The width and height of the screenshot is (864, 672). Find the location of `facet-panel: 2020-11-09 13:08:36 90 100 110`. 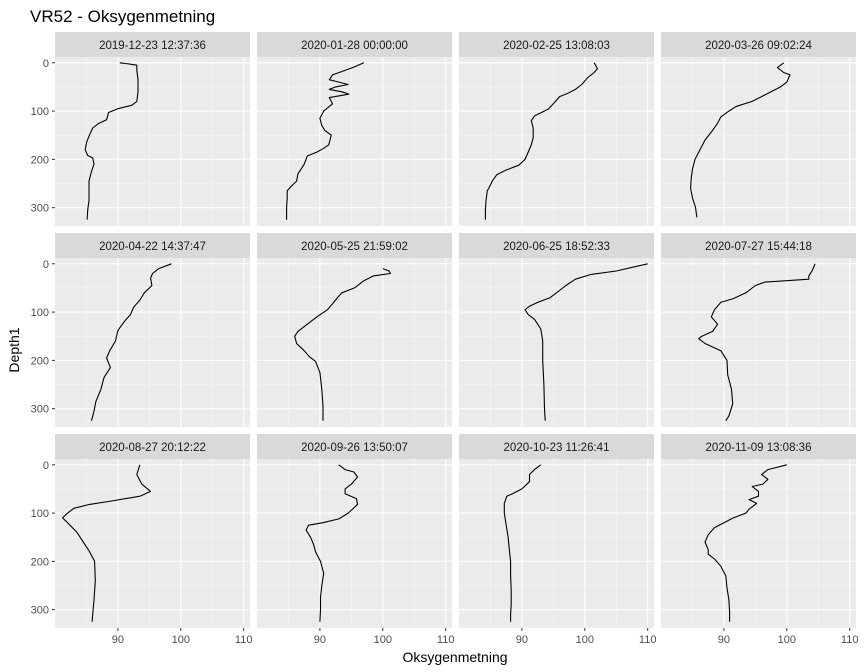

facet-panel: 2020-11-09 13:08:36 90 100 110 is located at coordinates (759, 540).